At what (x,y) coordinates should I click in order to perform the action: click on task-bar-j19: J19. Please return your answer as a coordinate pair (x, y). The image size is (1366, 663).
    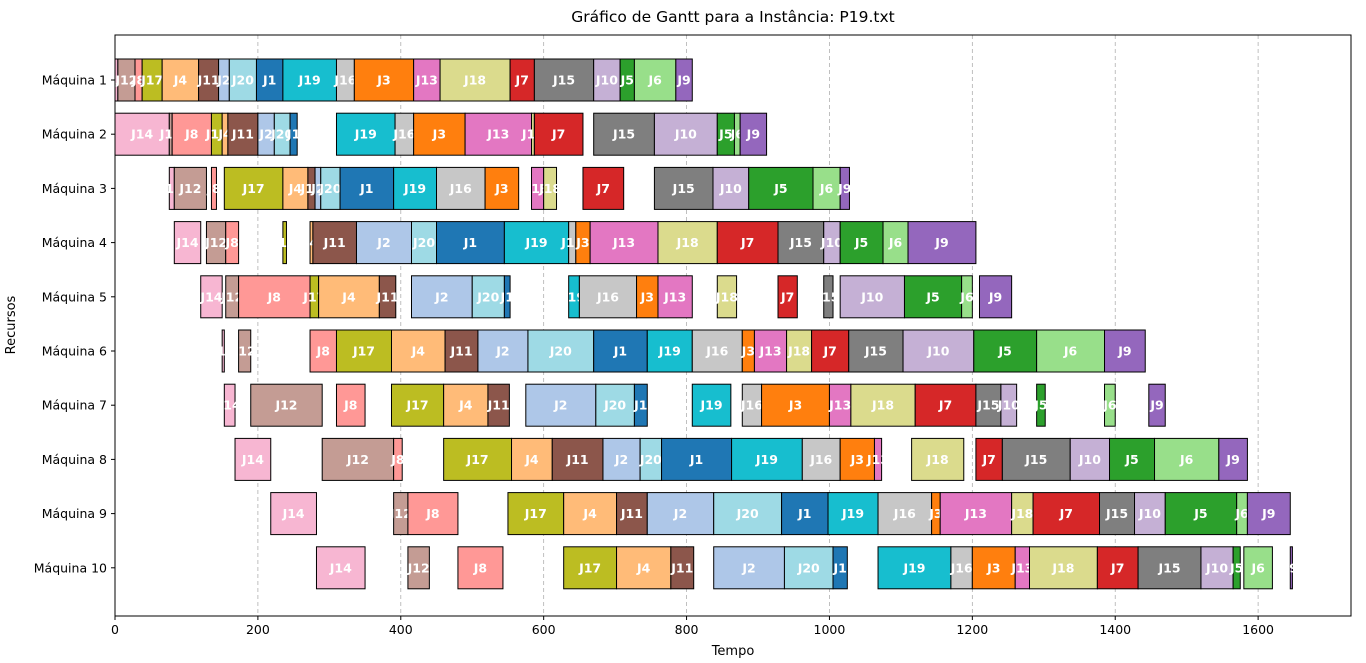
    Looking at the image, I should click on (711, 405).